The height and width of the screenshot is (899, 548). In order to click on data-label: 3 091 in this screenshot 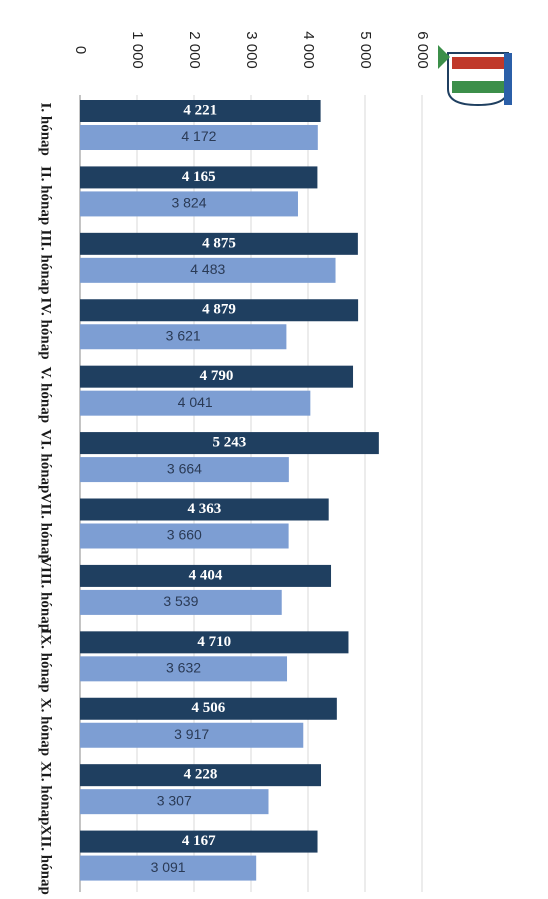, I will do `click(168, 867)`.